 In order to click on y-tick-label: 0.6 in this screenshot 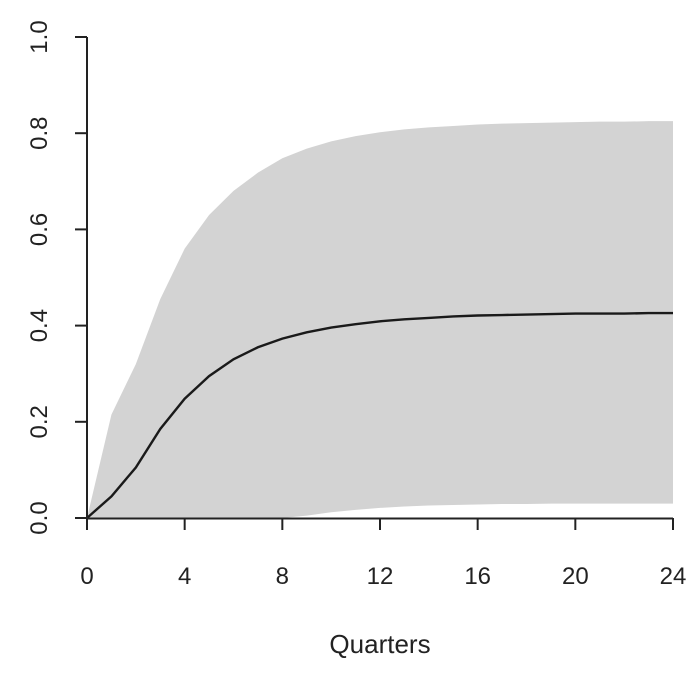, I will do `click(39, 229)`.